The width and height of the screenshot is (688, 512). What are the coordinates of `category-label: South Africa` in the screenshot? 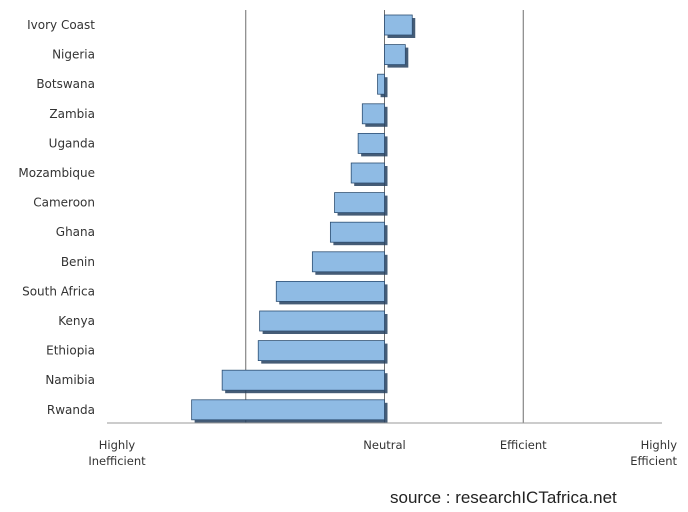 It's located at (58, 291).